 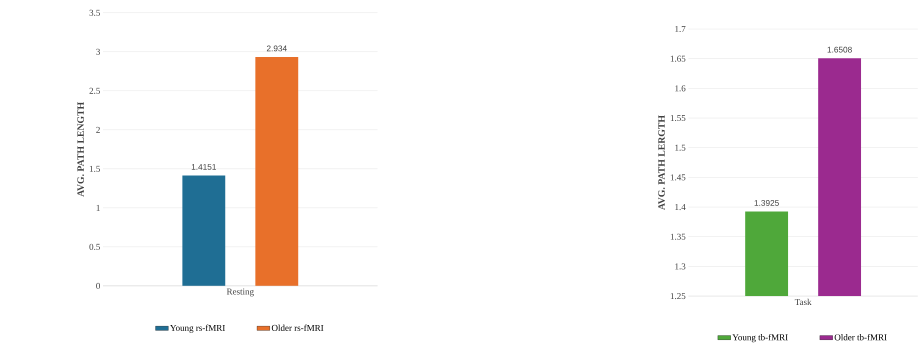 What do you see at coordinates (94, 91) in the screenshot?
I see `y-tick-label: 2.5` at bounding box center [94, 91].